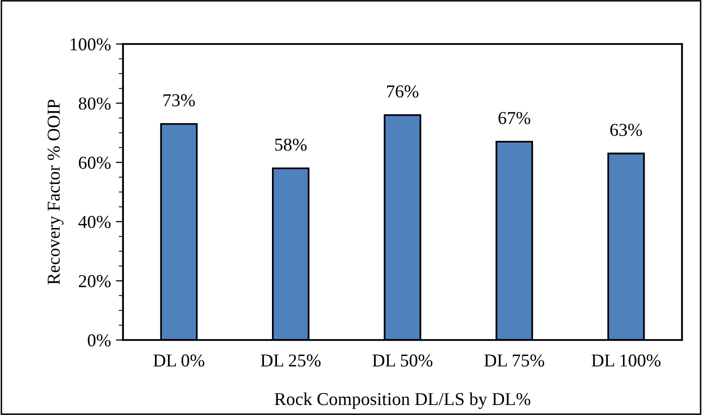 Image resolution: width=702 pixels, height=415 pixels. I want to click on x-tick-label: DL 50%, so click(402, 360).